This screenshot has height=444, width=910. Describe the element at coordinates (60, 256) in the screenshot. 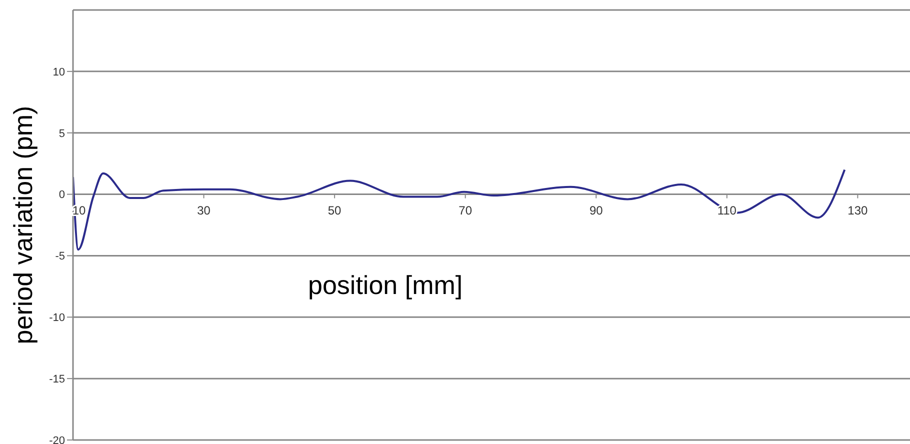

I see `y-tick-label: -5` at that location.